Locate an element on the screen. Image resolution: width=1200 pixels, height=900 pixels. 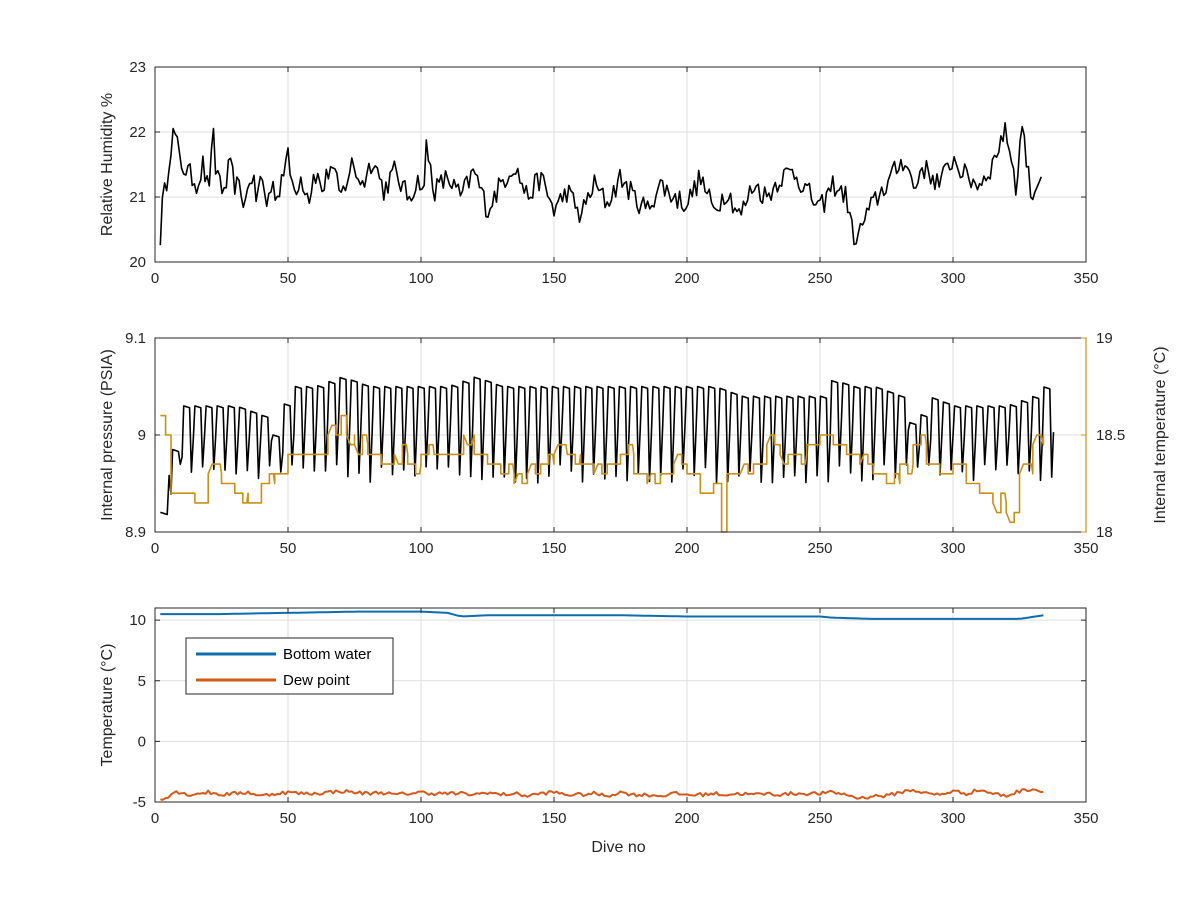
y-tick-label: 9 is located at coordinates (142, 435).